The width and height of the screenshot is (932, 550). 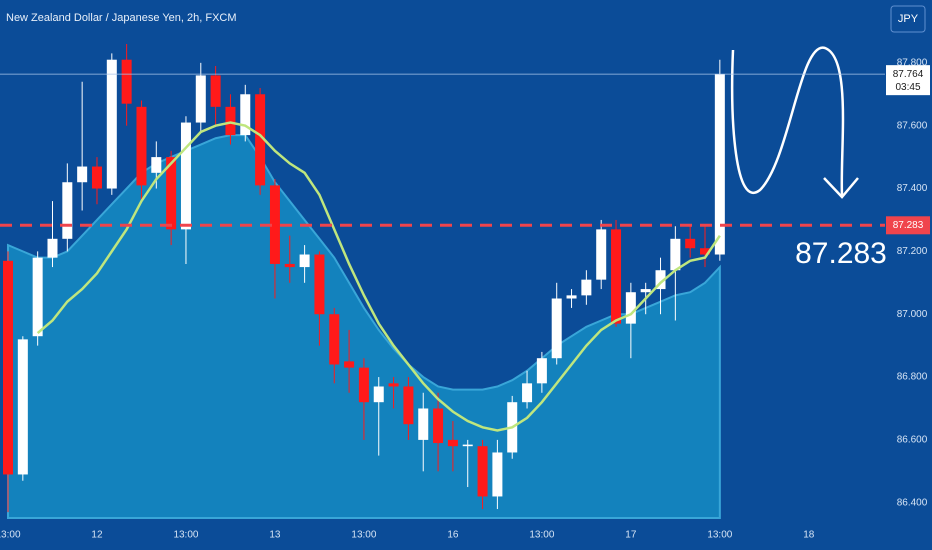 I want to click on countdown-label: 03:45, so click(x=907, y=87).